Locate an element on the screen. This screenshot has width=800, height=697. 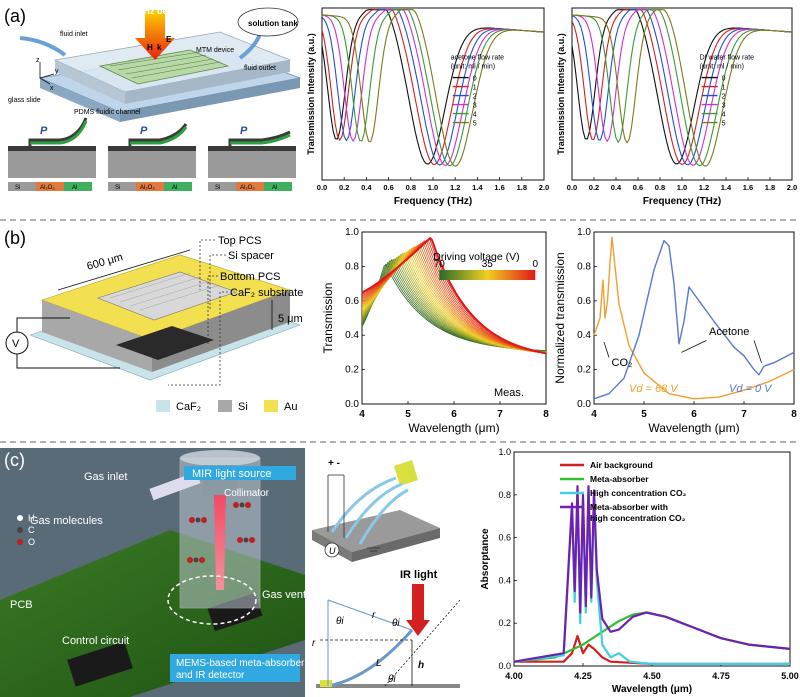
plus-minus-label: + - is located at coordinates (334, 463).